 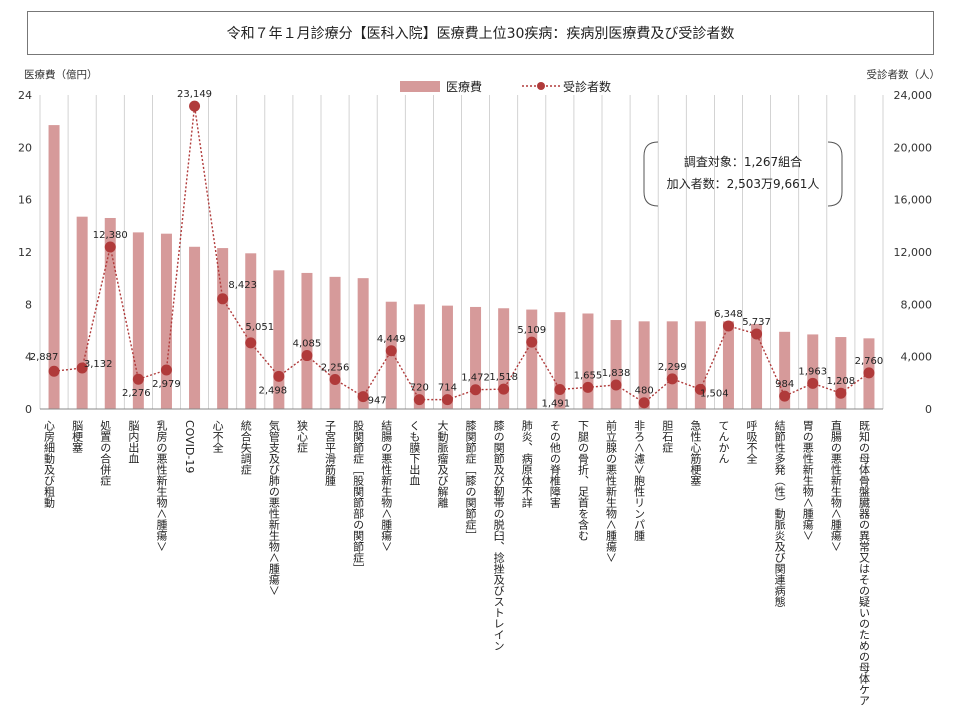 I want to click on legend-bar-swatch, so click(x=420, y=86).